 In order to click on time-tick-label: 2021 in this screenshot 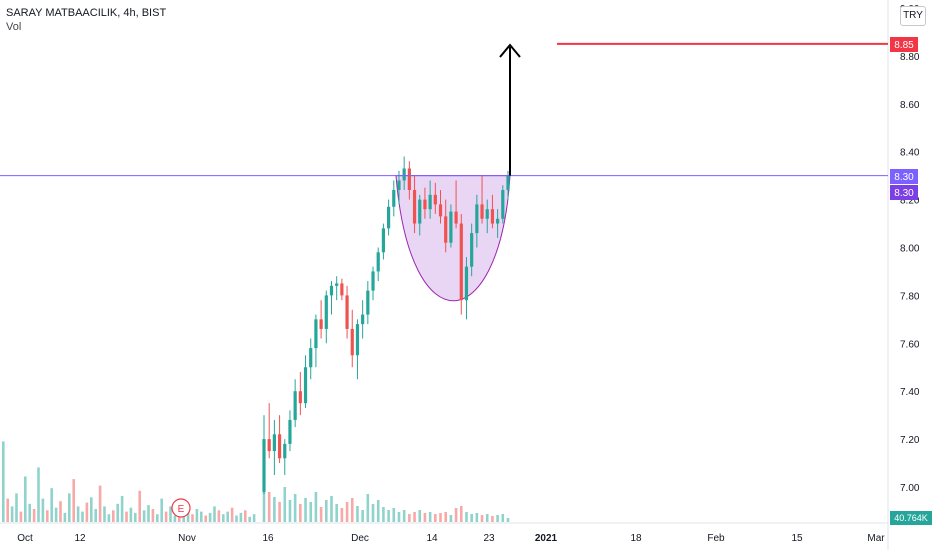, I will do `click(546, 538)`.